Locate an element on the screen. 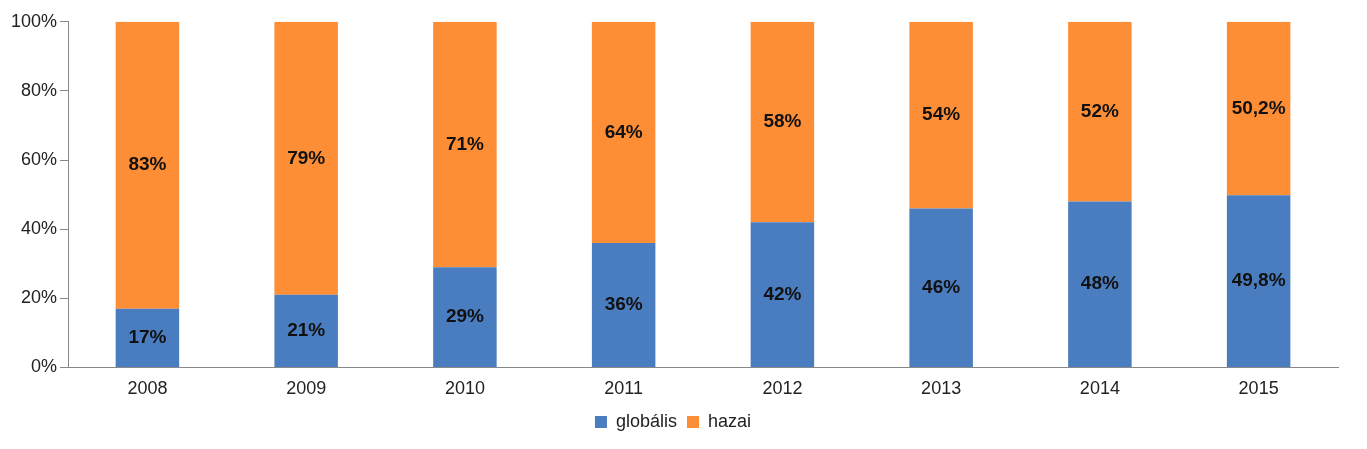 Image resolution: width=1367 pixels, height=449 pixels. data-label: 29% is located at coordinates (465, 316).